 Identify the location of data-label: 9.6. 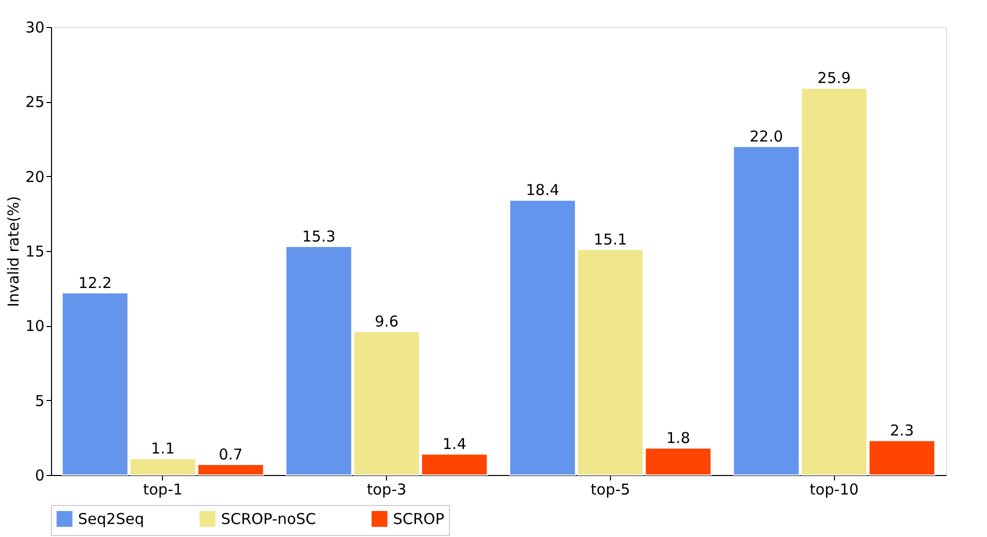
(386, 321).